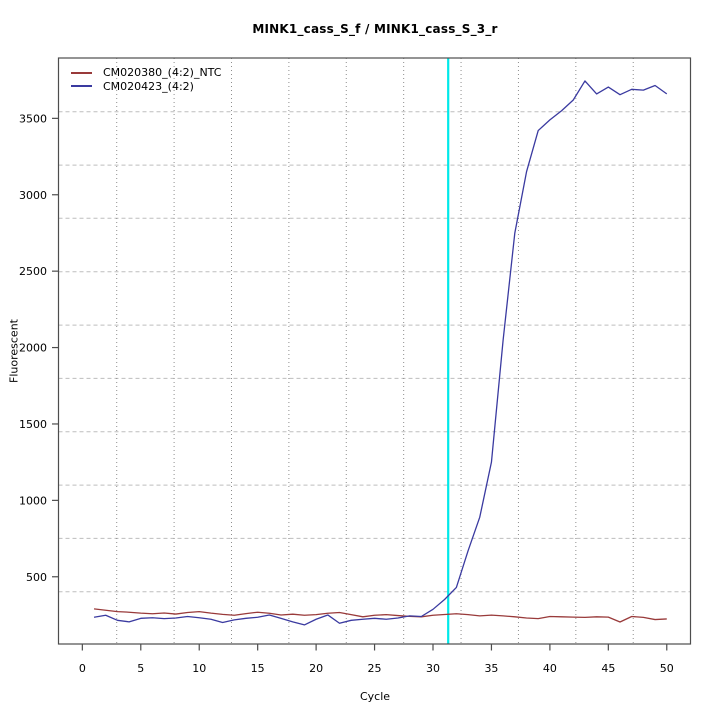 The image size is (720, 720). I want to click on y-tick-label: 500, so click(36, 577).